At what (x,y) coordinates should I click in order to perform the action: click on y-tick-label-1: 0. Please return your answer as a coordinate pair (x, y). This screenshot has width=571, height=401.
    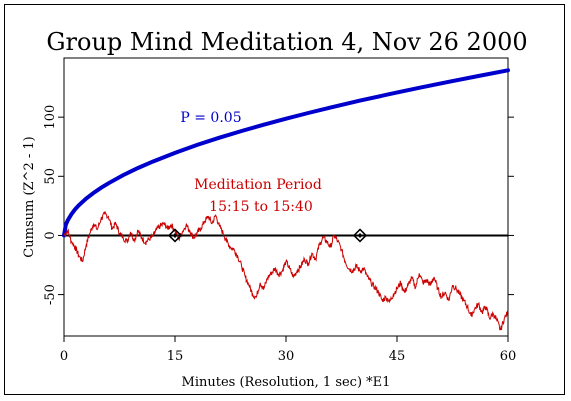
    Looking at the image, I should click on (50, 235).